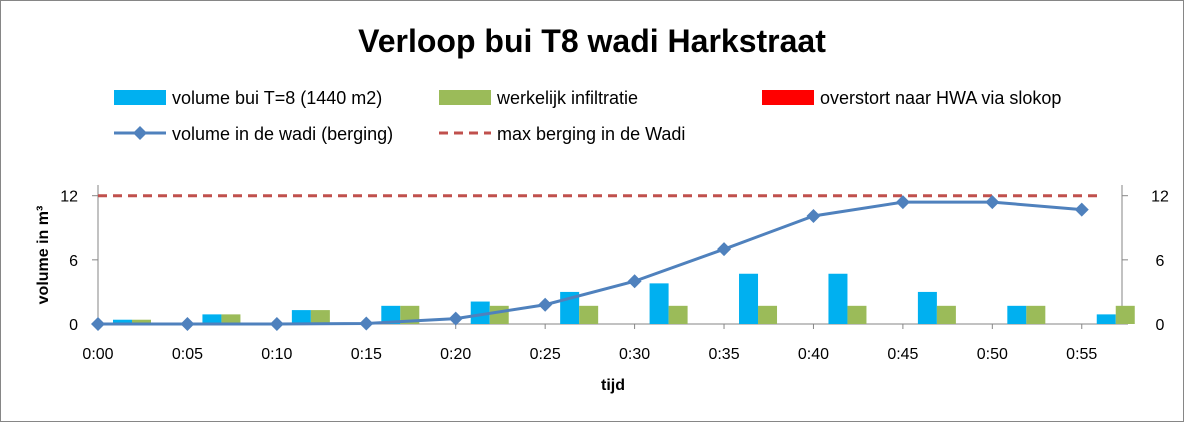 The height and width of the screenshot is (422, 1184). What do you see at coordinates (277, 98) in the screenshot?
I see `legend-label-rain-volume: volume bui T=8 (1440 m2)` at bounding box center [277, 98].